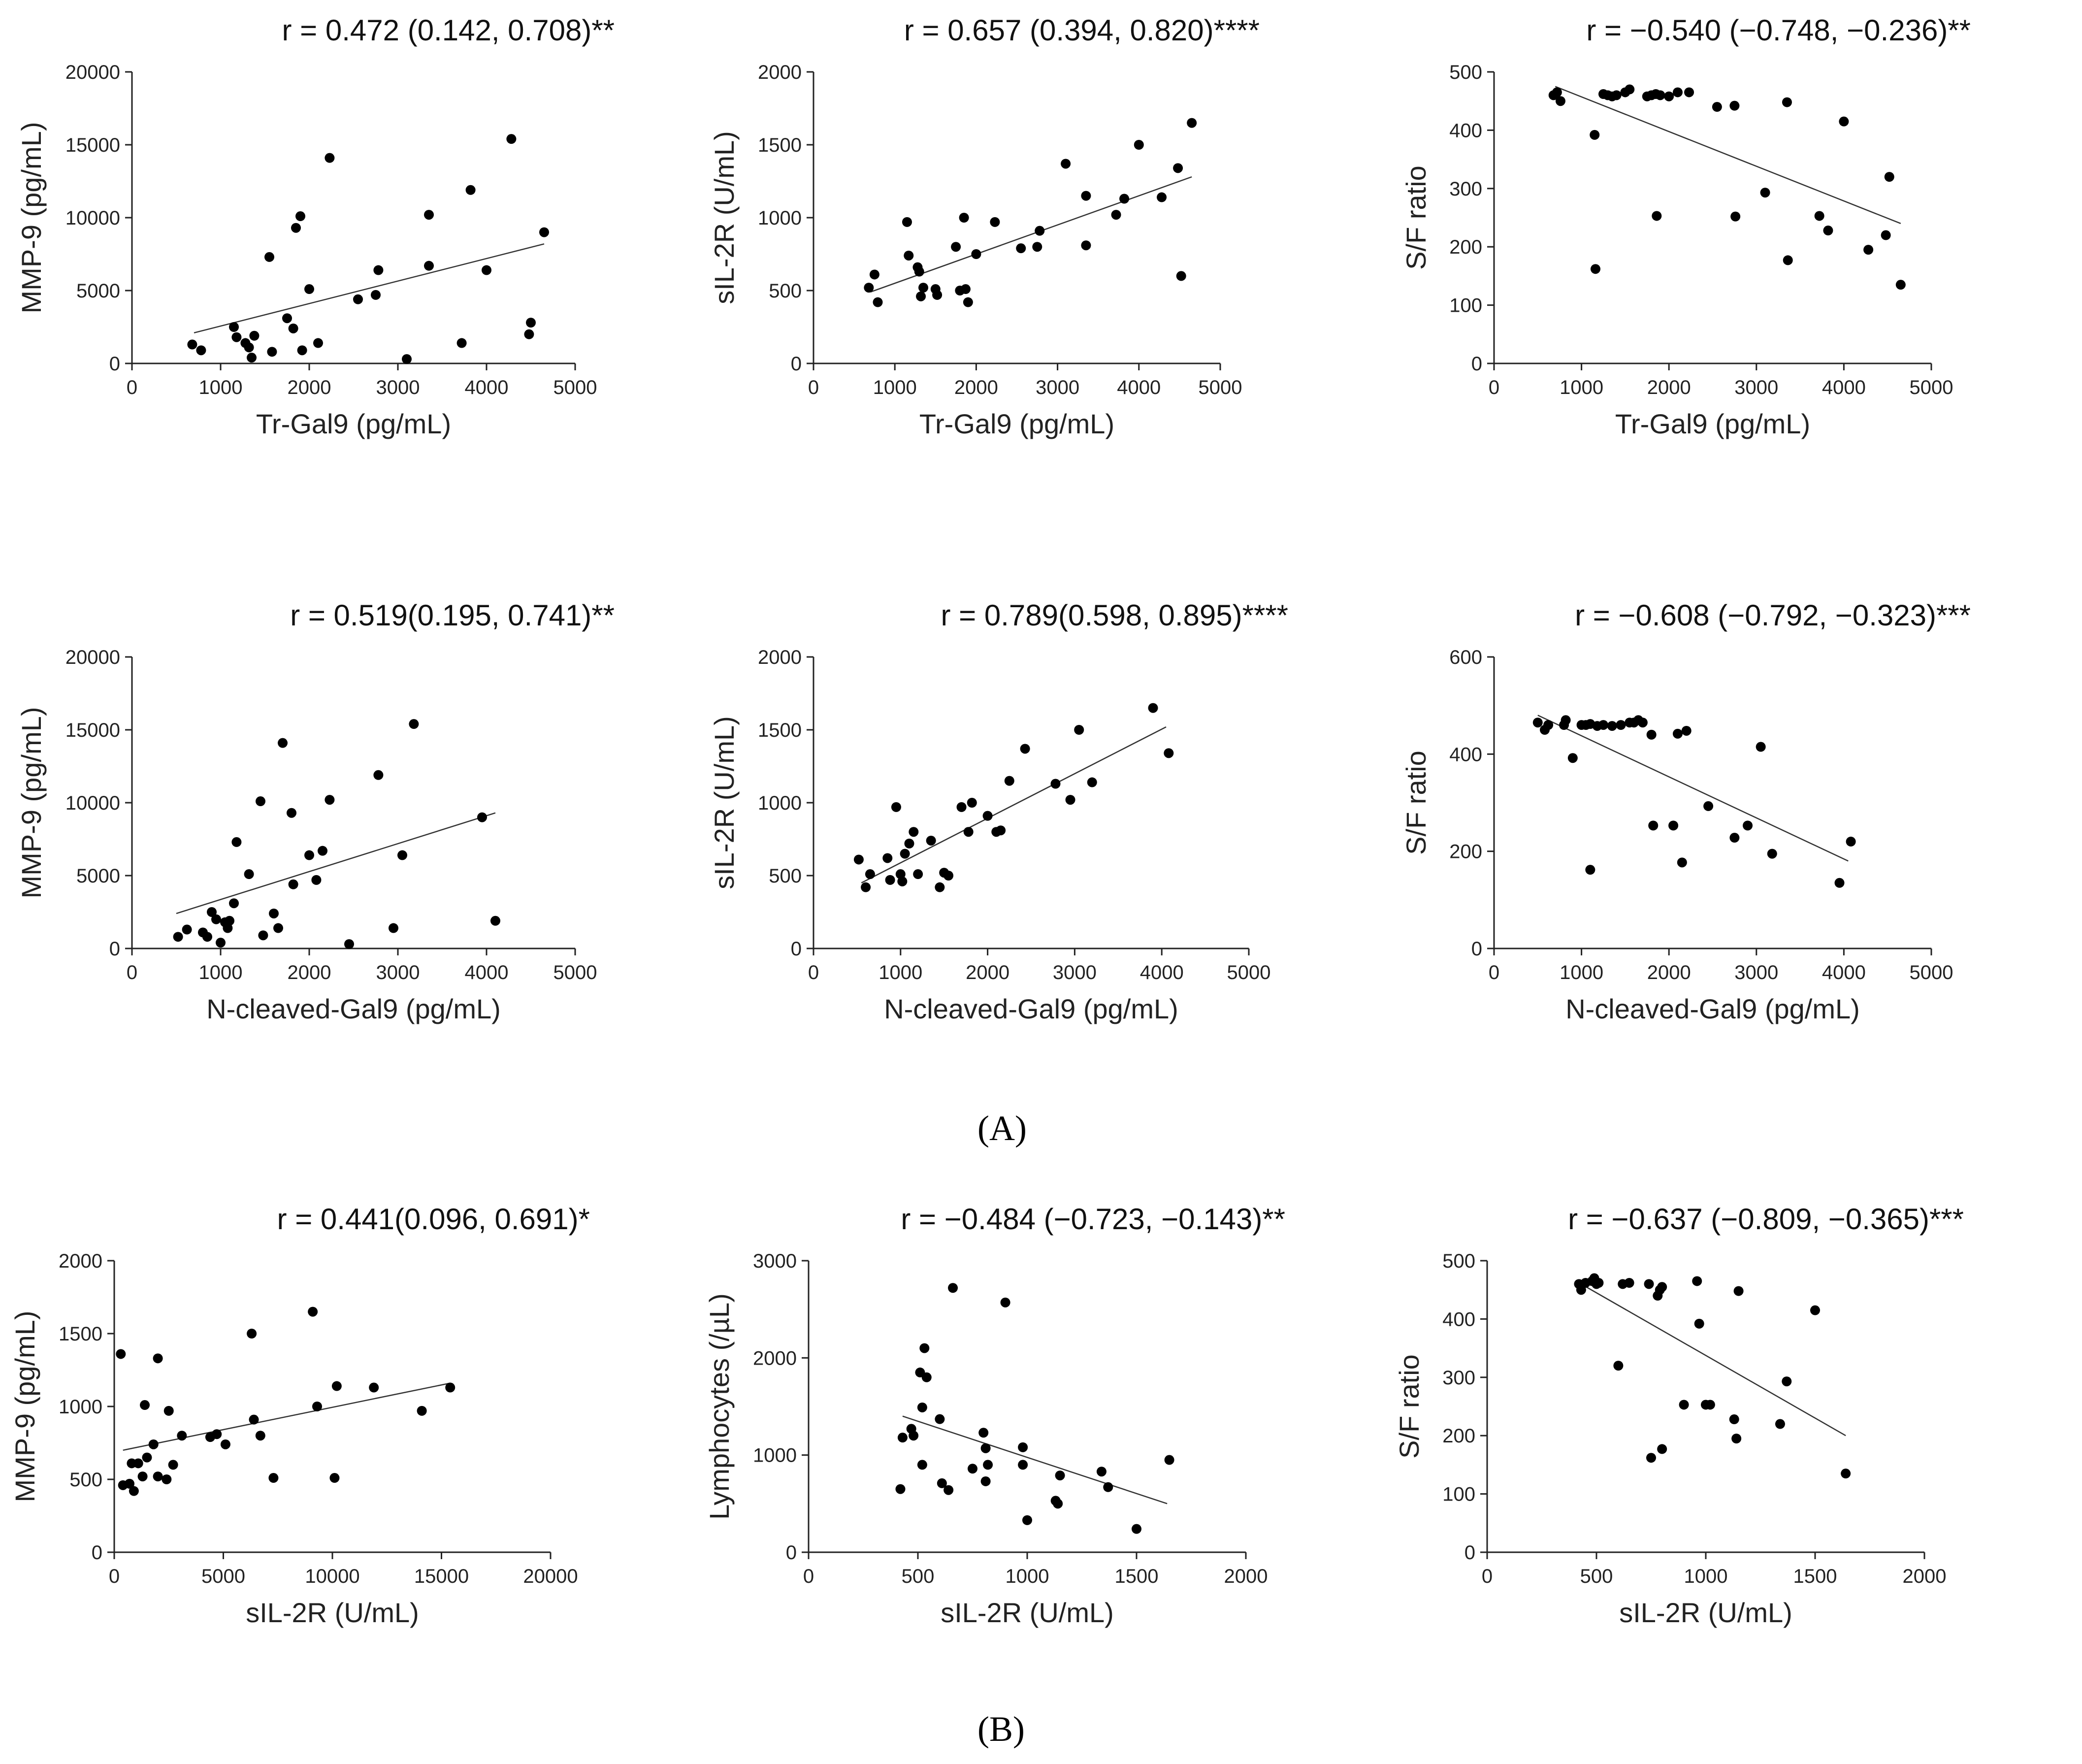  I want to click on y-tick-label: 100, so click(1465, 306).